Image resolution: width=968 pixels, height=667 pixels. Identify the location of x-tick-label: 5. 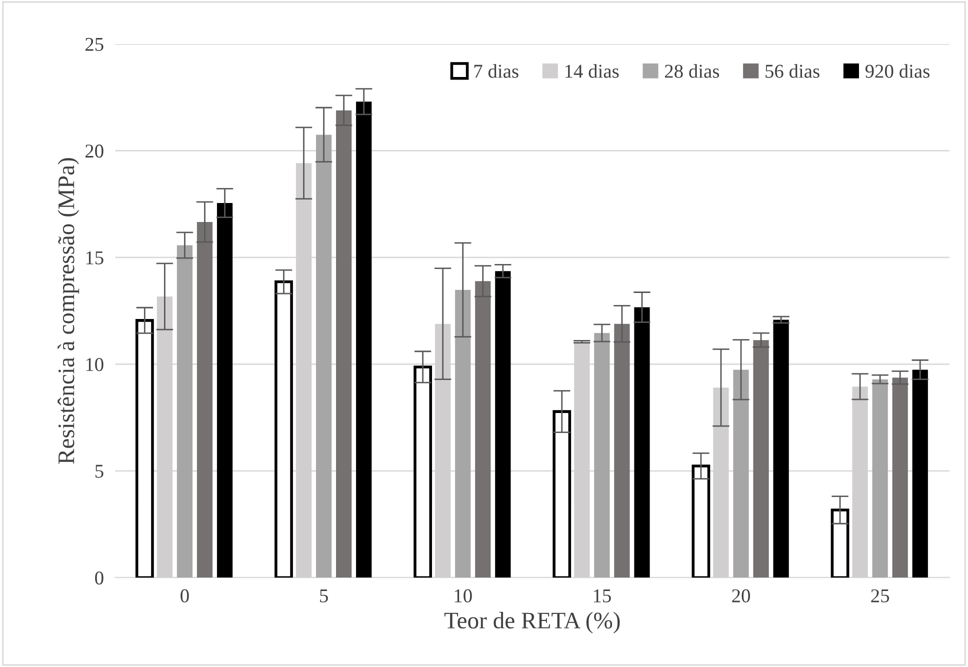
(324, 595).